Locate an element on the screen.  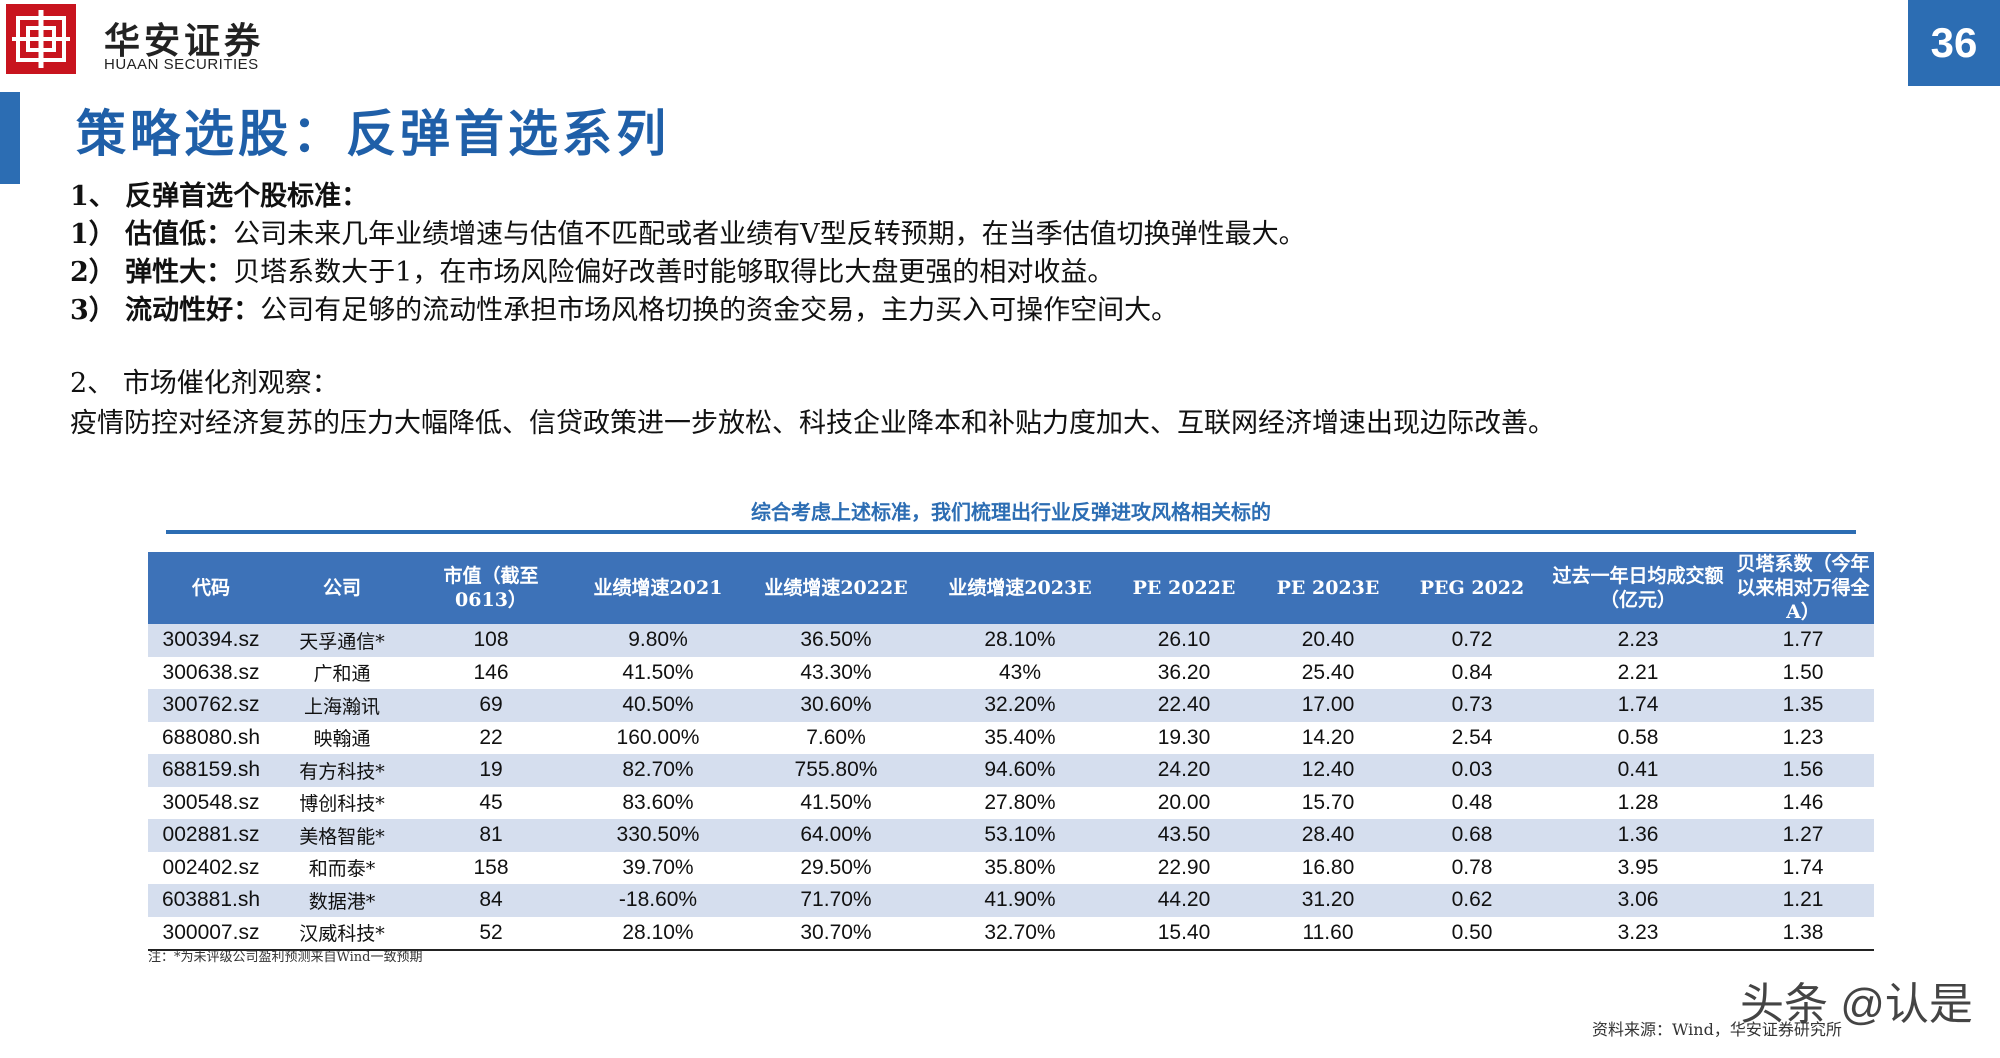
cell-growth-2021: 160.00% is located at coordinates (658, 737).